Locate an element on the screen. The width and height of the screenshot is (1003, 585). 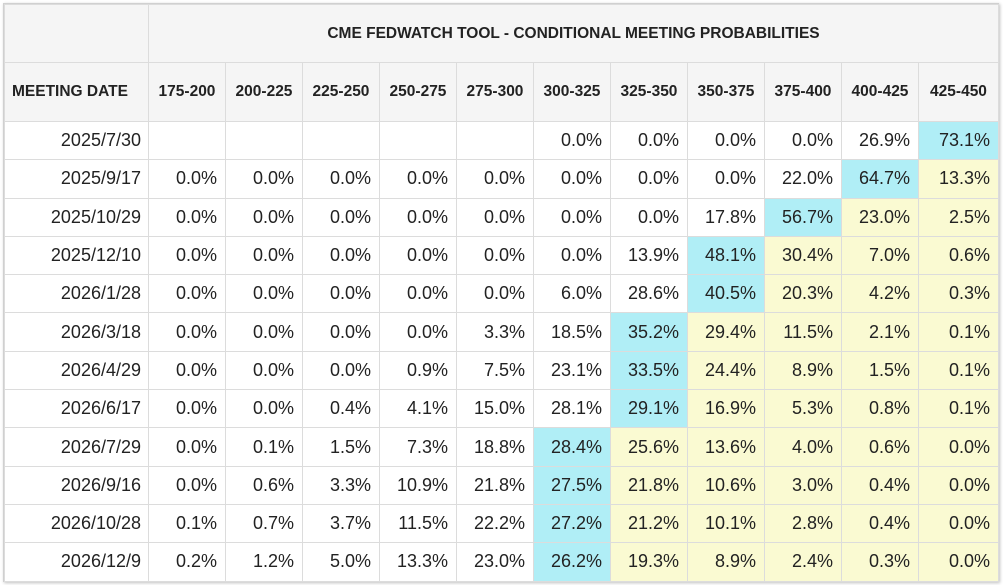
probability-cell: 26.9% is located at coordinates (880, 140).